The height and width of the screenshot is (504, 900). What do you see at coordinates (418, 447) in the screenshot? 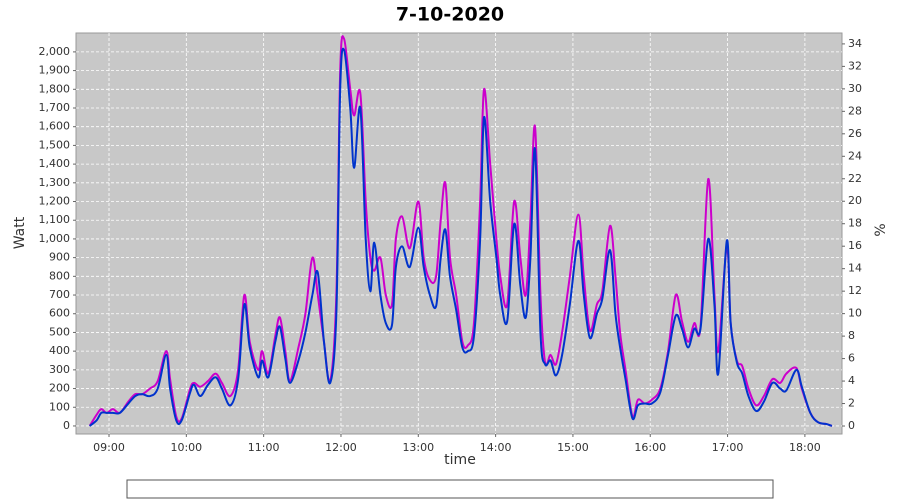
I see `x-tick-label: 13:00` at bounding box center [418, 447].